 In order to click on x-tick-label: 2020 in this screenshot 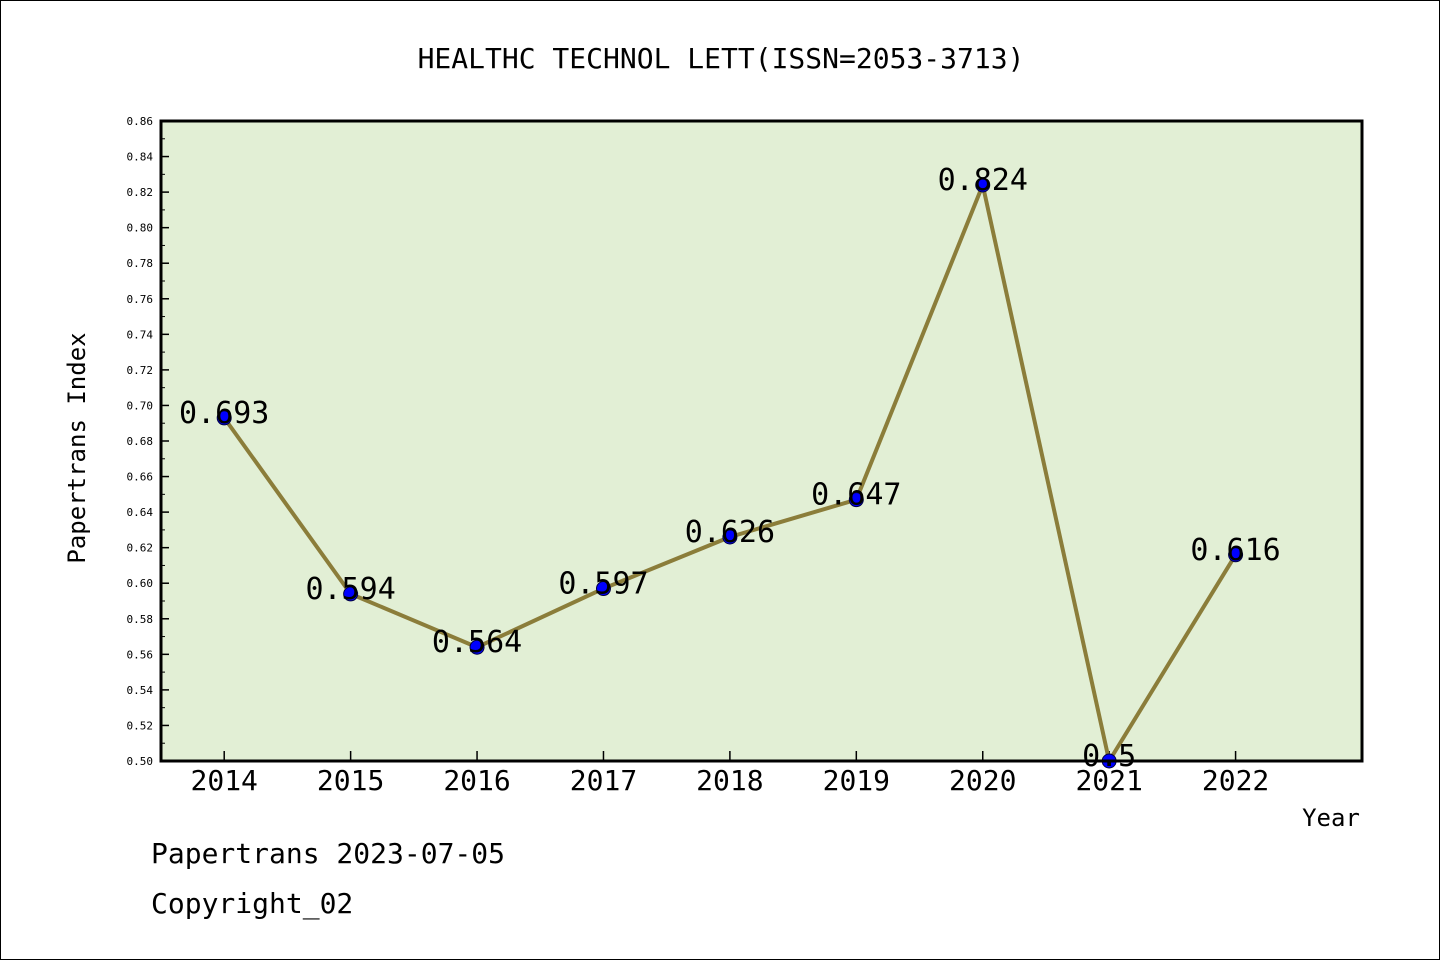, I will do `click(982, 780)`.